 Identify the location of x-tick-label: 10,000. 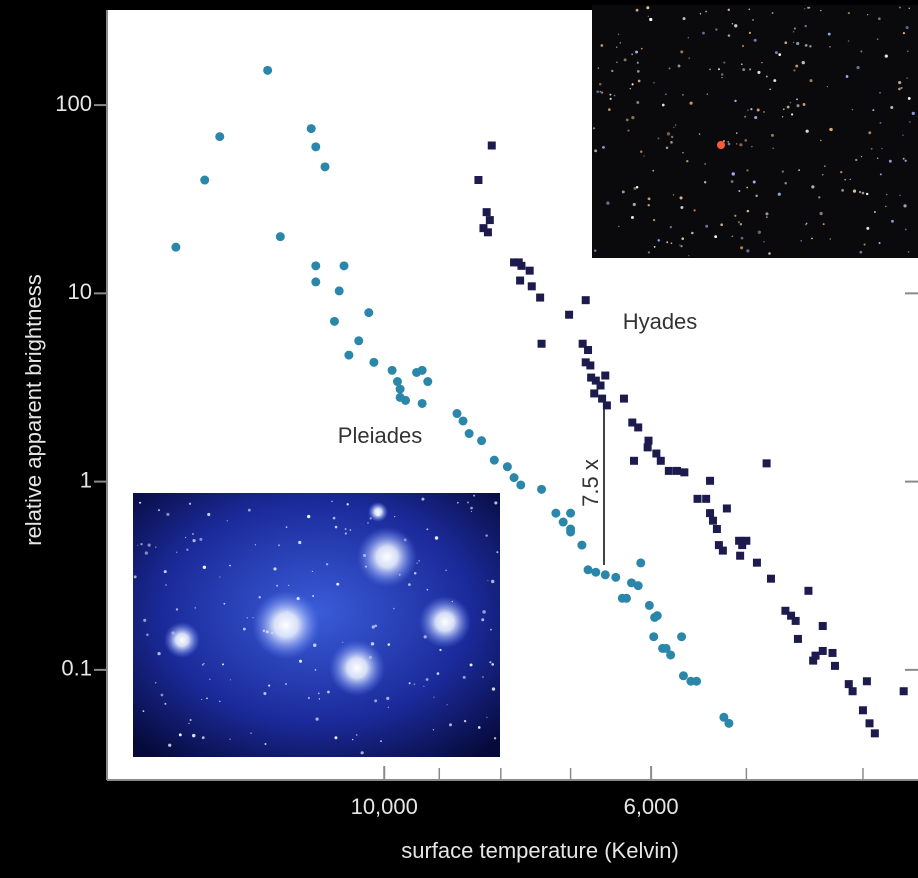
(384, 806).